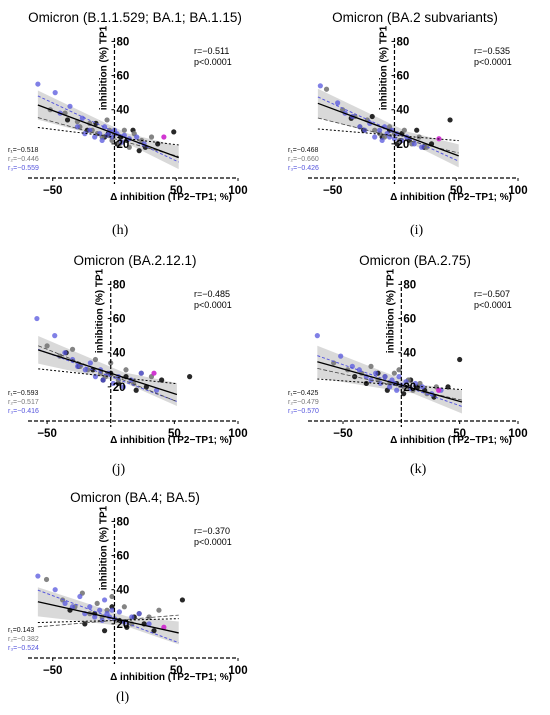 The width and height of the screenshot is (550, 715). Describe the element at coordinates (418, 469) in the screenshot. I see `panel-label-k: (k)` at that location.